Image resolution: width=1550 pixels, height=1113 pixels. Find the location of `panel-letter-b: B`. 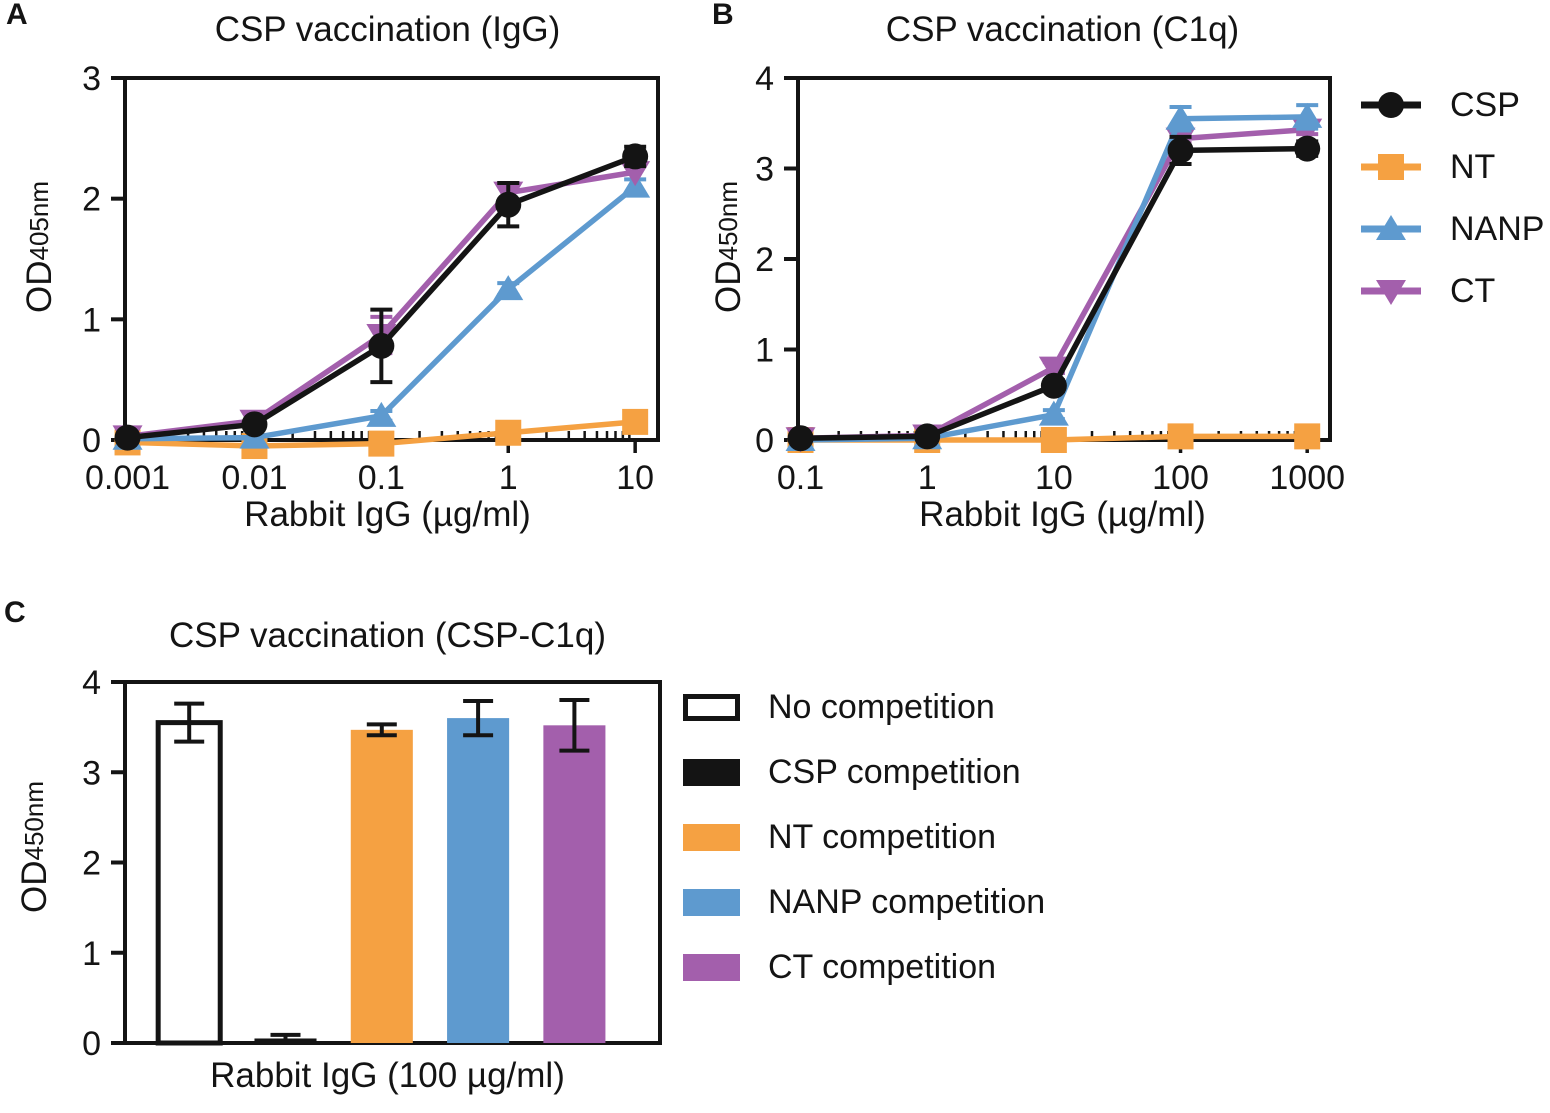

panel-letter-b: B is located at coordinates (723, 15).